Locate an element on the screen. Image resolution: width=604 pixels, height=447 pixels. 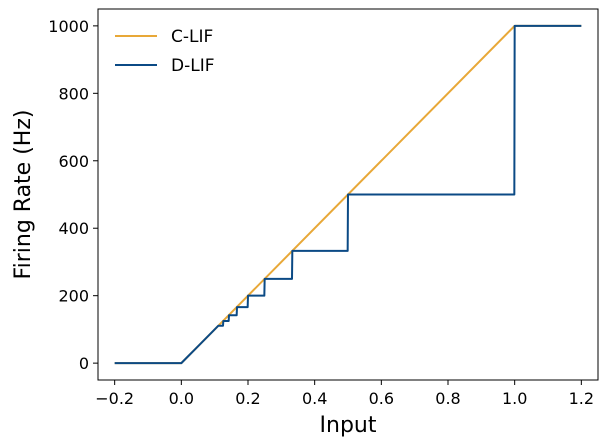
y-tick-label: 600 is located at coordinates (73, 161).